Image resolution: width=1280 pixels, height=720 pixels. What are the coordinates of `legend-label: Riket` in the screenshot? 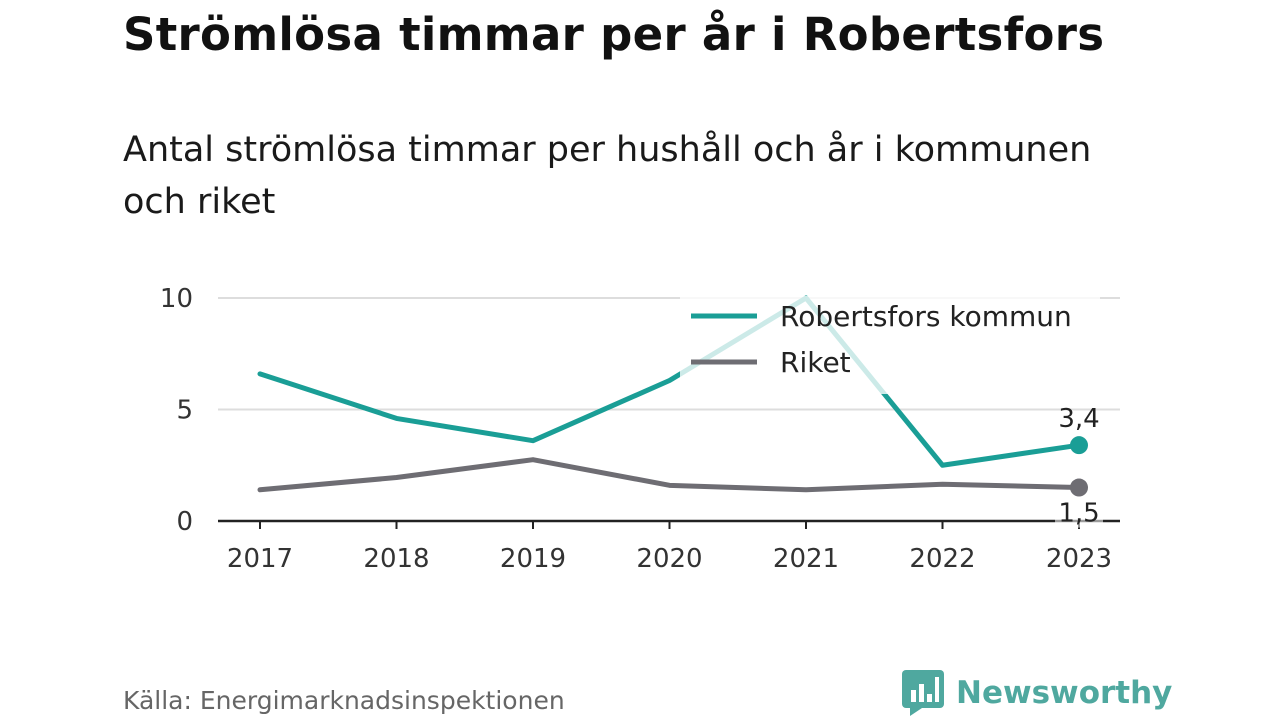 It's located at (815, 362).